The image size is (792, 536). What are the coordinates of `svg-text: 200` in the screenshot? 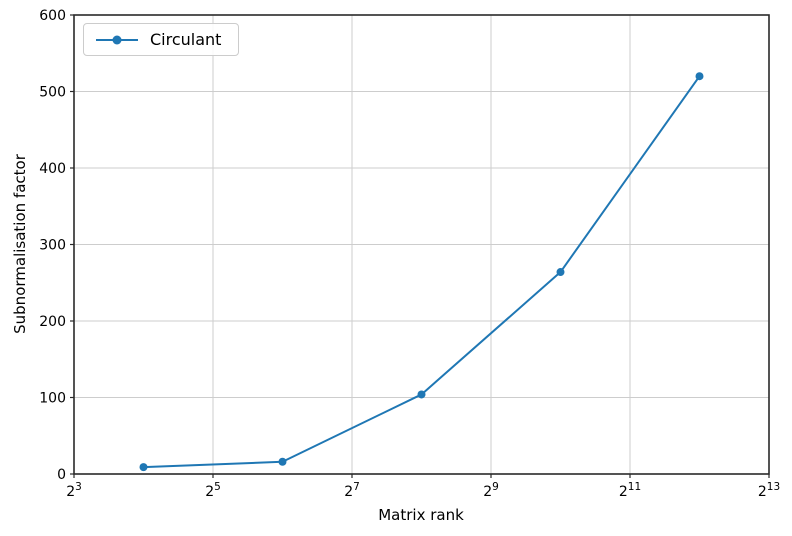 It's located at (52, 322).